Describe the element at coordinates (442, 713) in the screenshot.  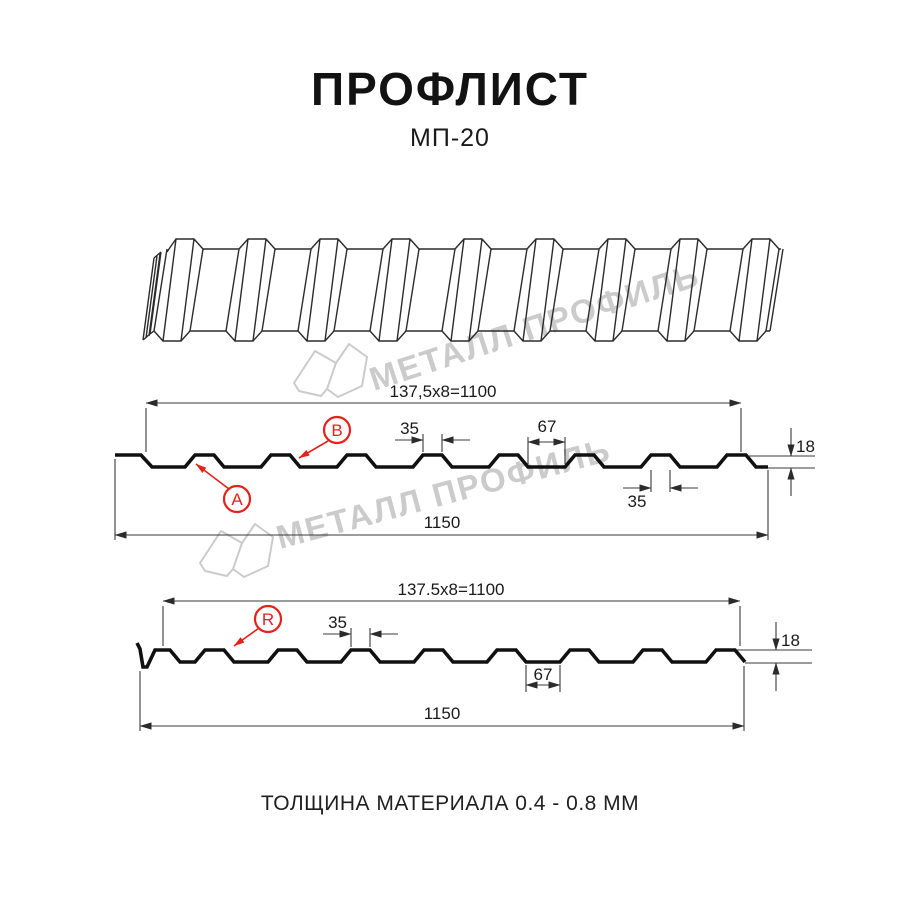
I see `section2-dim-overall-label: 1150` at that location.